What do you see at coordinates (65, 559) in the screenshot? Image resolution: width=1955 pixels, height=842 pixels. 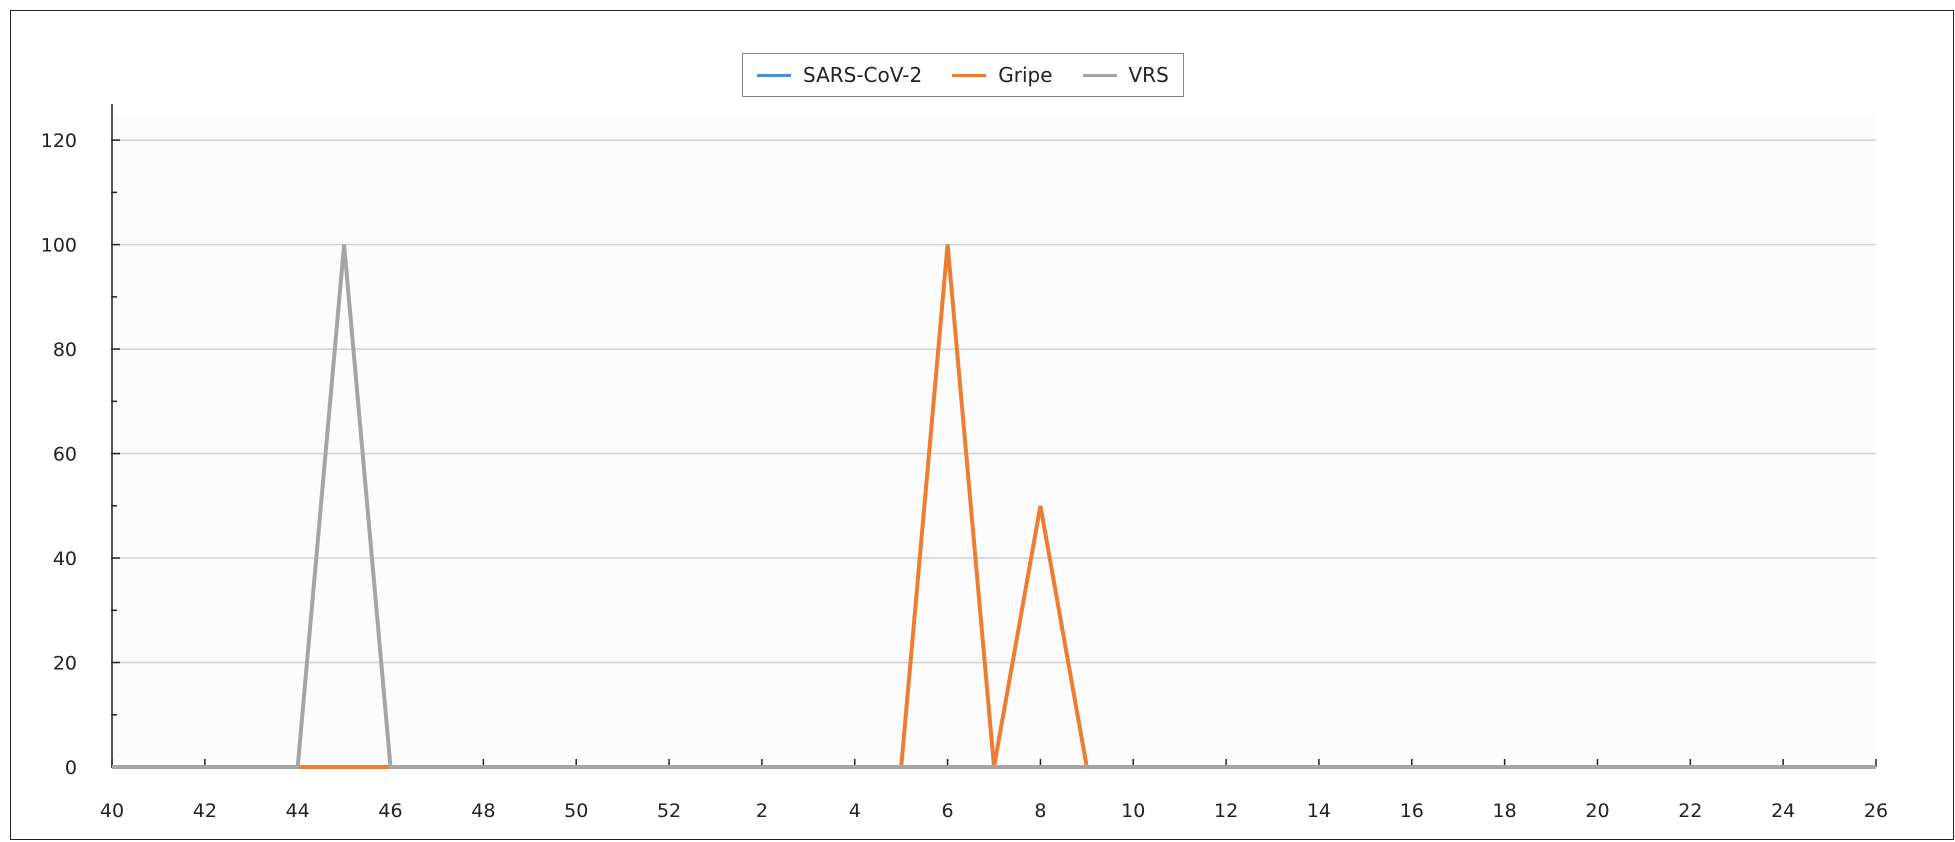 I see `y-tick-label: 40` at bounding box center [65, 559].